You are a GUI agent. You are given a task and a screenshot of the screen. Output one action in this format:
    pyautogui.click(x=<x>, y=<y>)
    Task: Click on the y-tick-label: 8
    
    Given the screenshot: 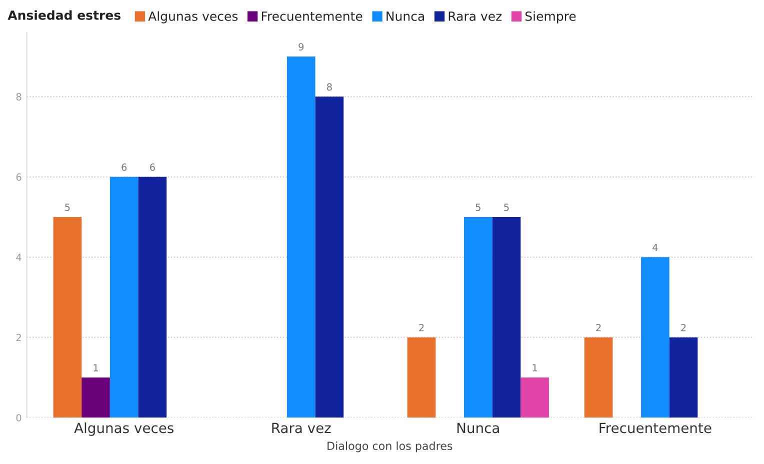 What is the action you would take?
    pyautogui.click(x=19, y=96)
    